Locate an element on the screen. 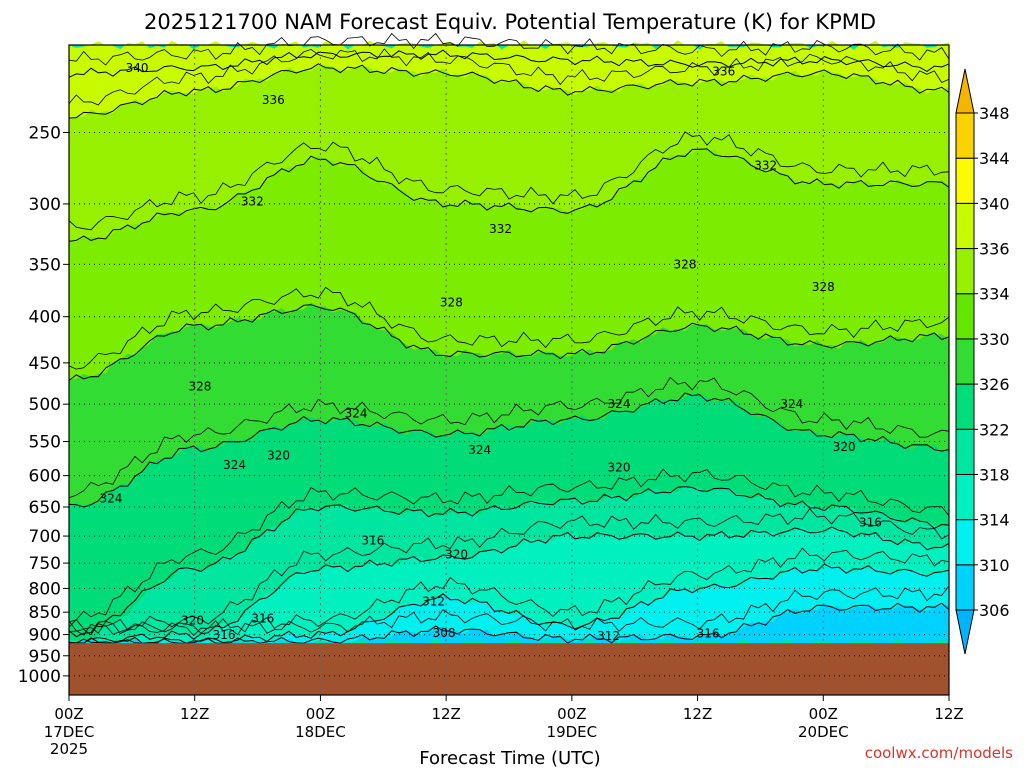 The image size is (1024, 768). ground-fill is located at coordinates (509, 669).